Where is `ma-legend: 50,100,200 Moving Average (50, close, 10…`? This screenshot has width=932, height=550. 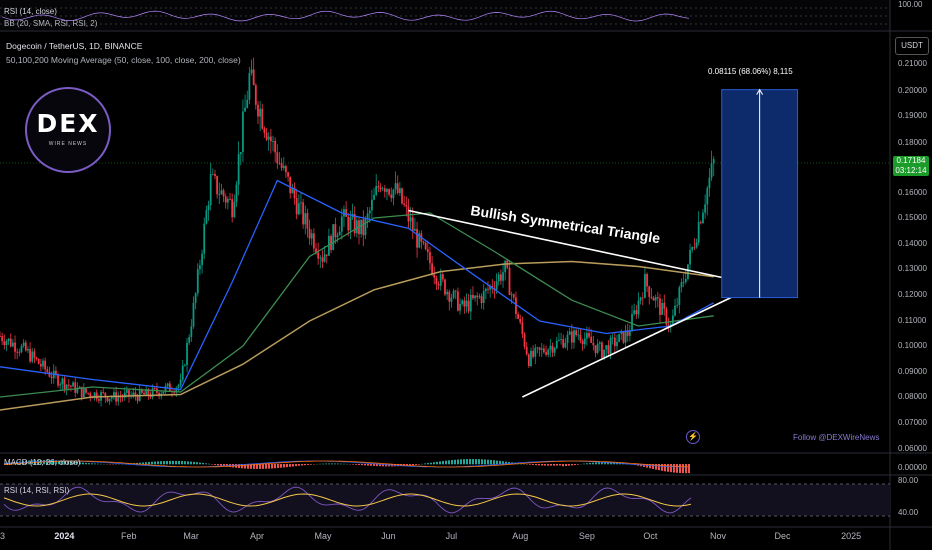 ma-legend: 50,100,200 Moving Average (50, close, 10… is located at coordinates (123, 60).